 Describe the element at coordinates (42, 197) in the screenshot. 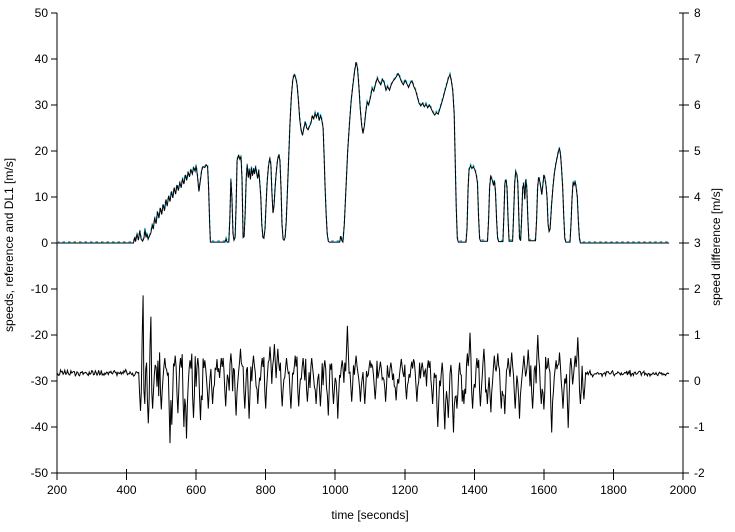

I see `left-y-tick-label: 10` at that location.